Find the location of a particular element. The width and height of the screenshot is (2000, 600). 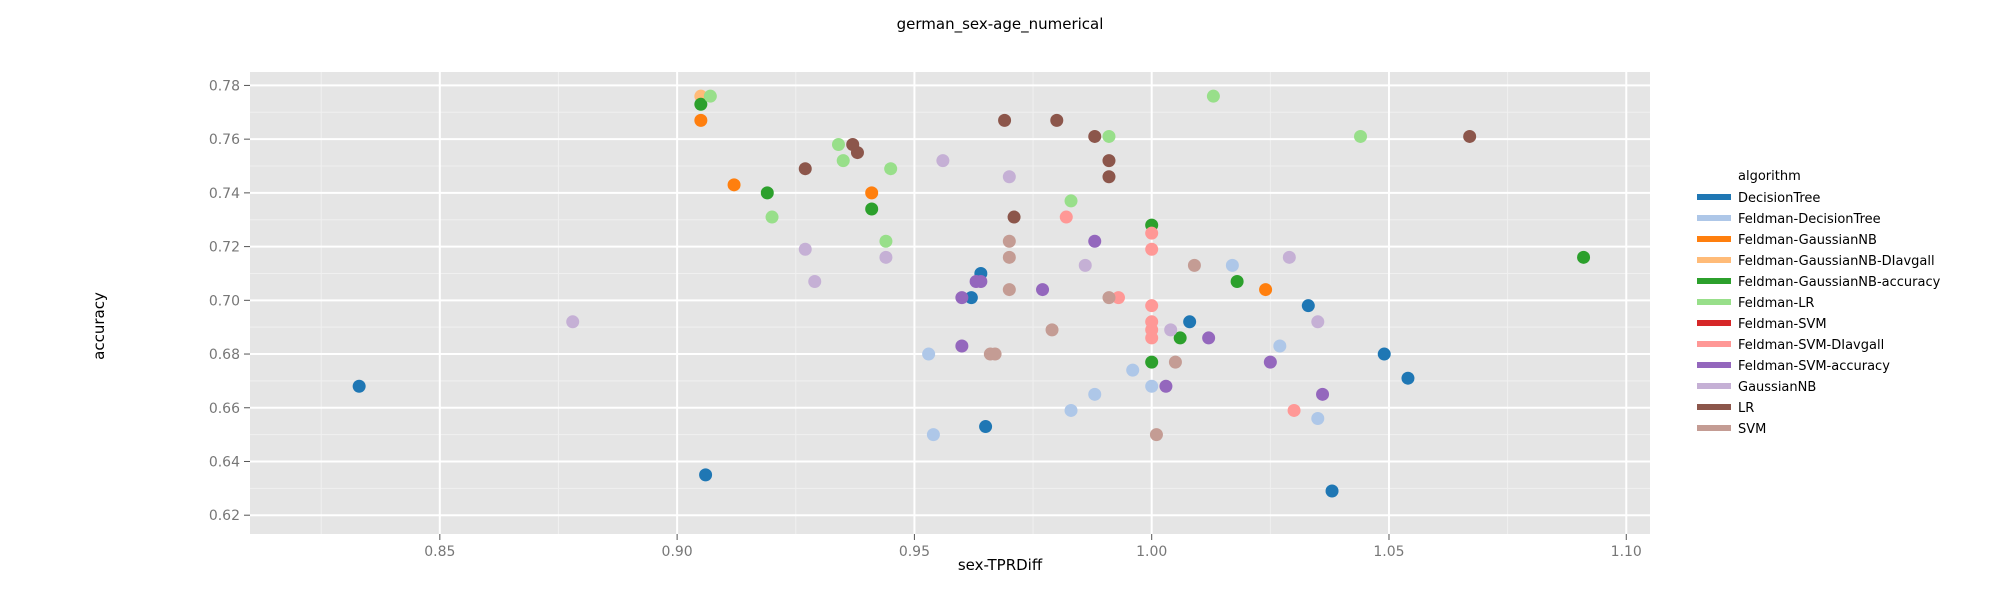

legend-entry: Feldman-SVM is located at coordinates (1782, 324).